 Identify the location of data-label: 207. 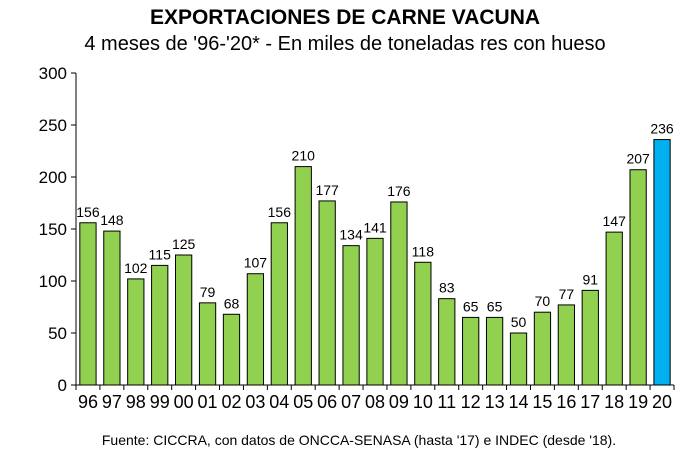
(638, 159).